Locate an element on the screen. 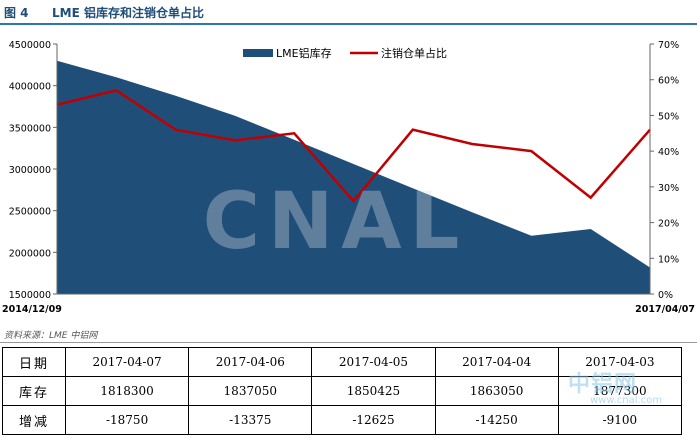 This screenshot has height=438, width=697. table-cell: 1850425 is located at coordinates (373, 391).